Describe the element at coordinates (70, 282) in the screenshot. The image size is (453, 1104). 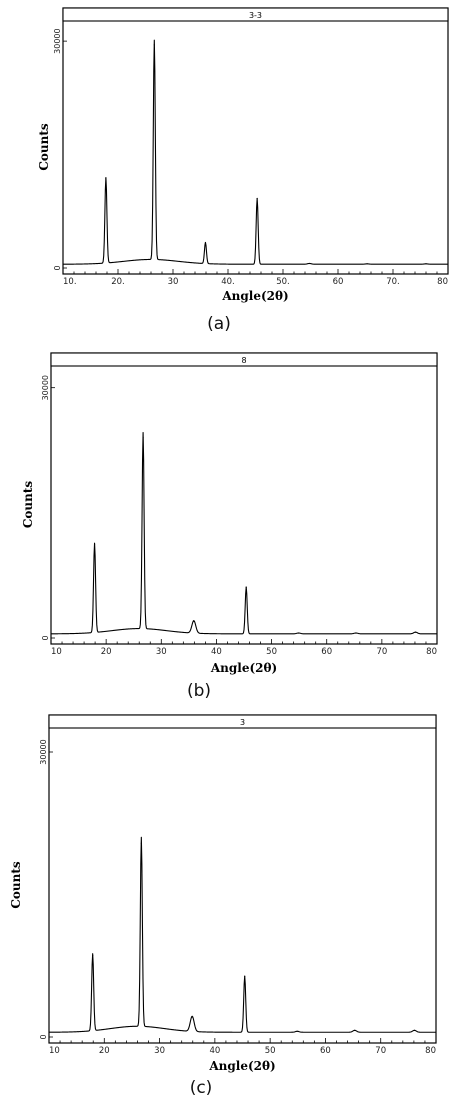
I see `x-tick-label: 10.` at that location.